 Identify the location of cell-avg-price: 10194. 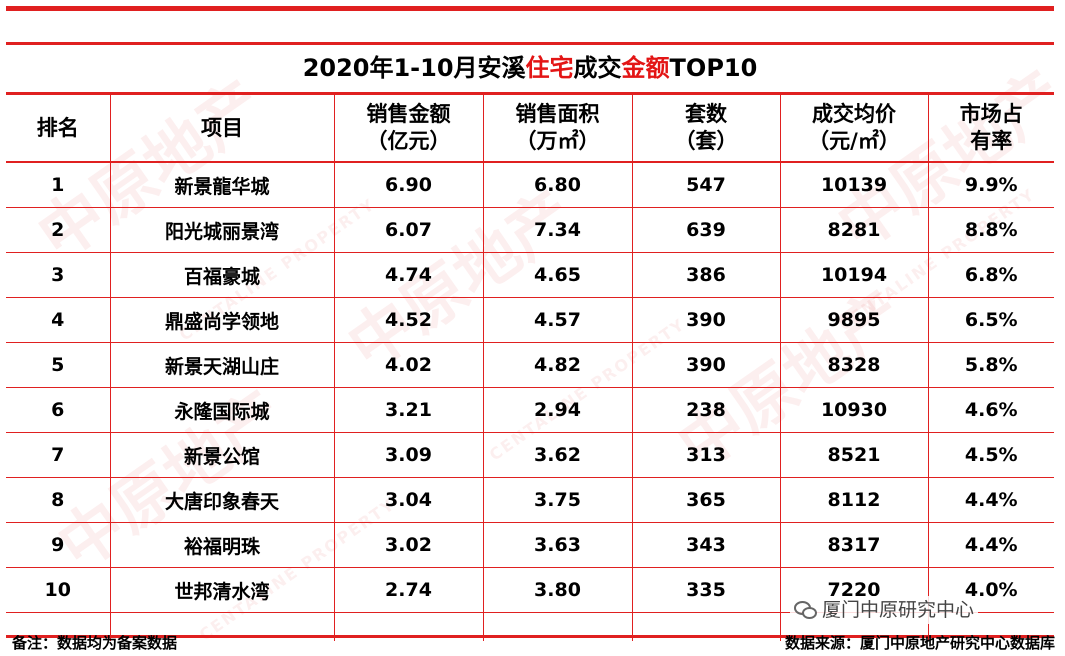
(853, 275).